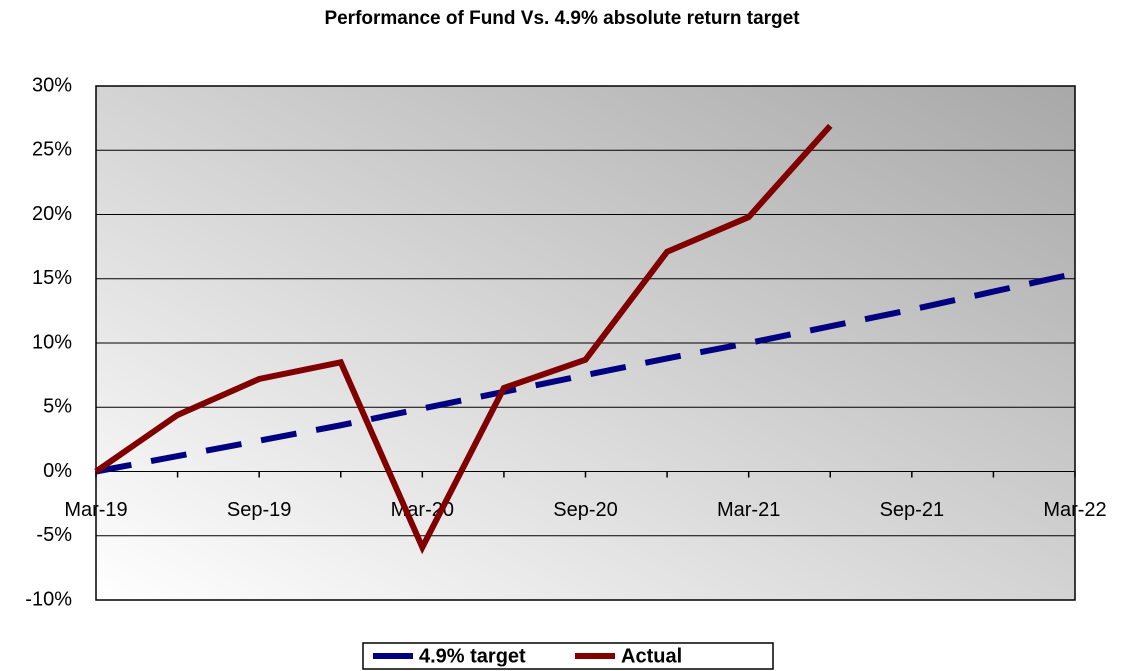  I want to click on y-tick-label: -5%, so click(54, 535).